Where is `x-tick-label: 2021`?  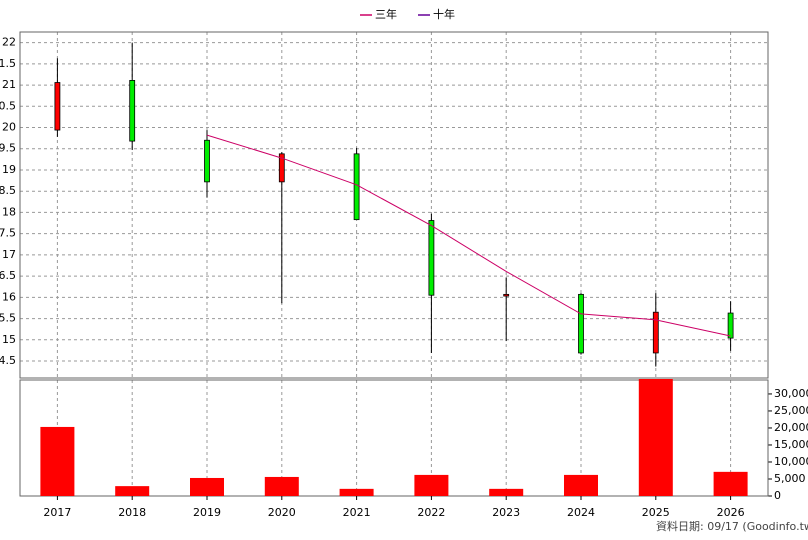
x-tick-label: 2021 is located at coordinates (357, 512).